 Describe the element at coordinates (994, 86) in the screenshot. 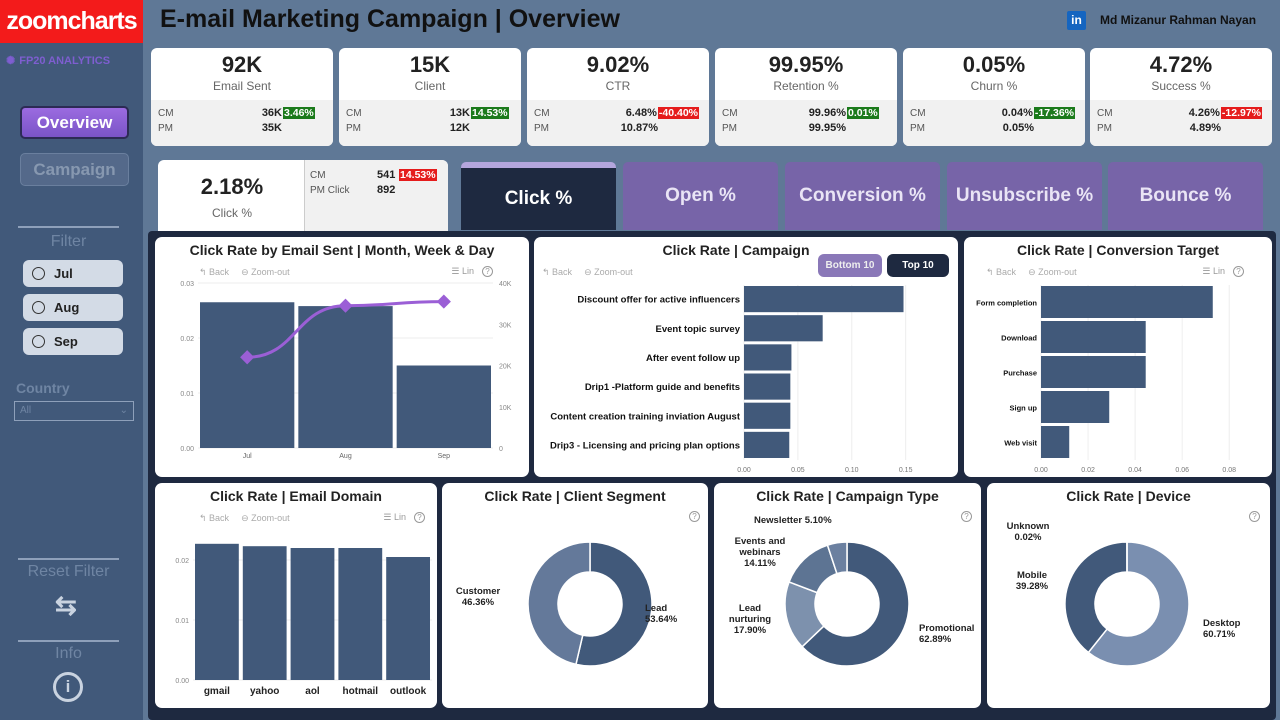

I see `kpi-label: Churn %` at that location.